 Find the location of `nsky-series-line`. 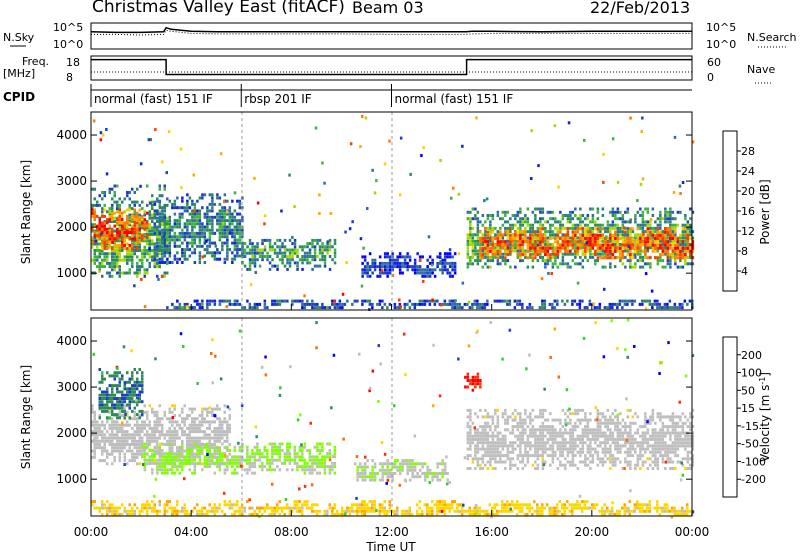

nsky-series-line is located at coordinates (391, 30).